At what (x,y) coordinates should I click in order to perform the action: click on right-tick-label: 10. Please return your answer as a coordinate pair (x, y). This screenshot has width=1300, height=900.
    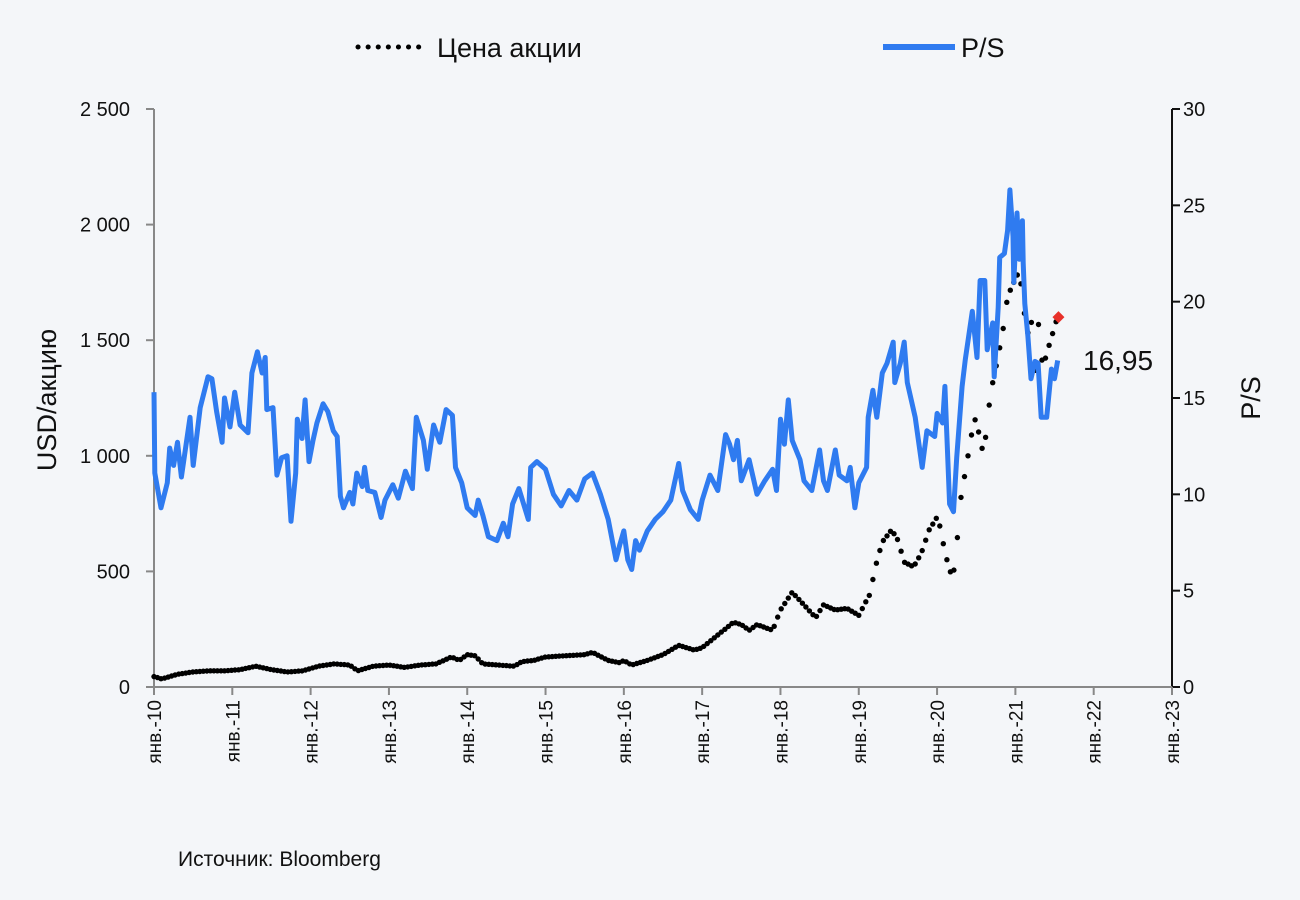
    Looking at the image, I should click on (1194, 495).